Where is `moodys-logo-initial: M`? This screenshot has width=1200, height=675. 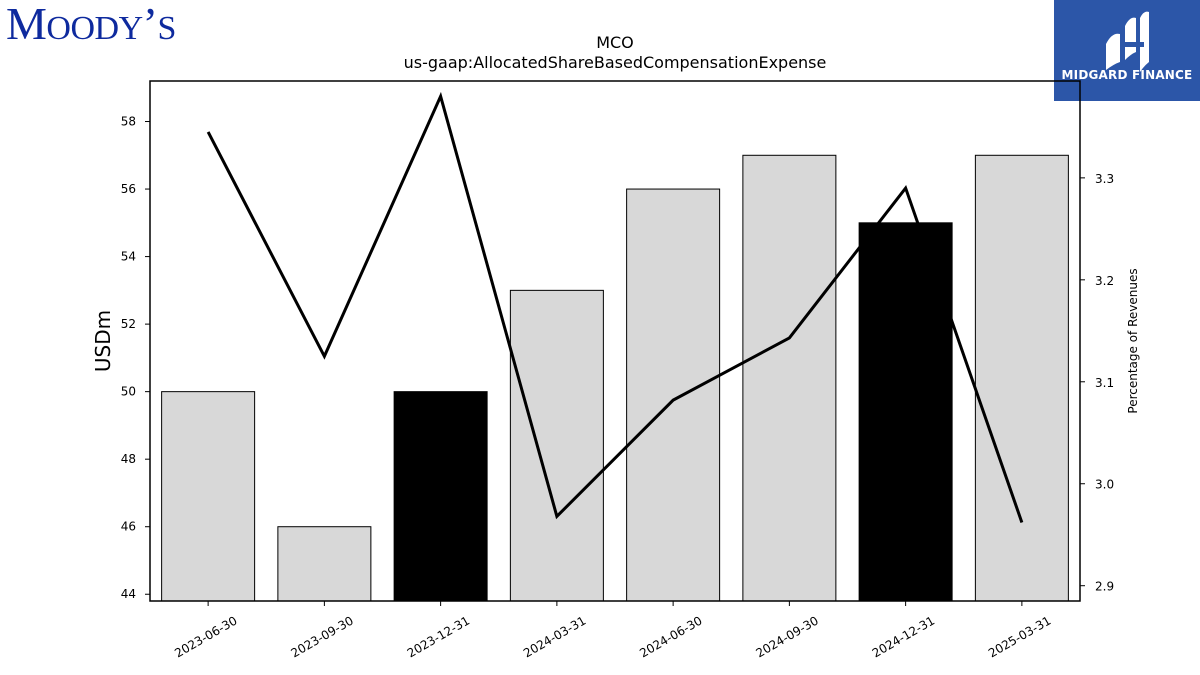
moodys-logo-initial: M is located at coordinates (26, 24).